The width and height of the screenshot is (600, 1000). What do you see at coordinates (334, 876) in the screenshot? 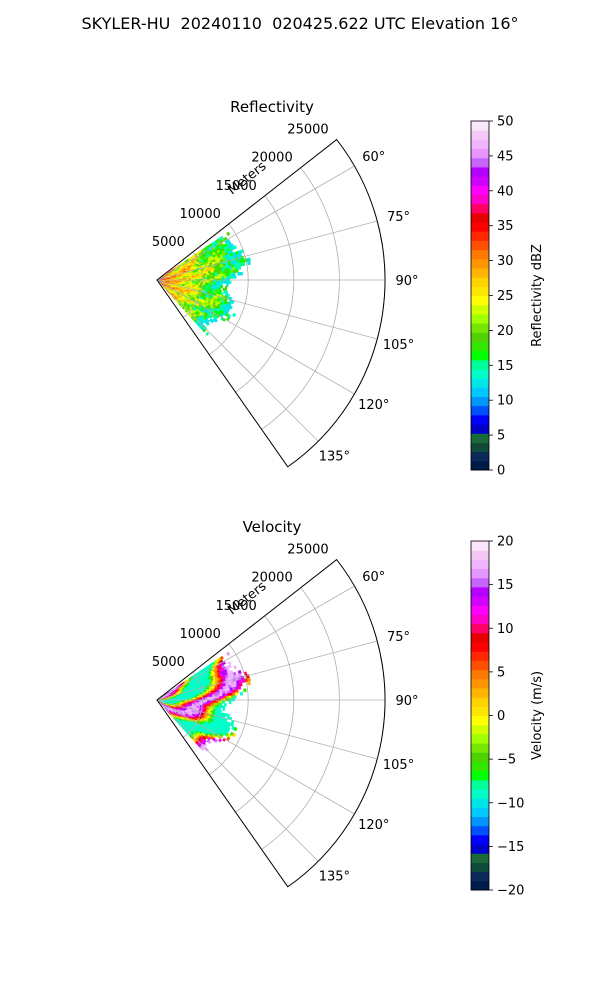
I see `azimuth-tick-label: 135°` at bounding box center [334, 876].